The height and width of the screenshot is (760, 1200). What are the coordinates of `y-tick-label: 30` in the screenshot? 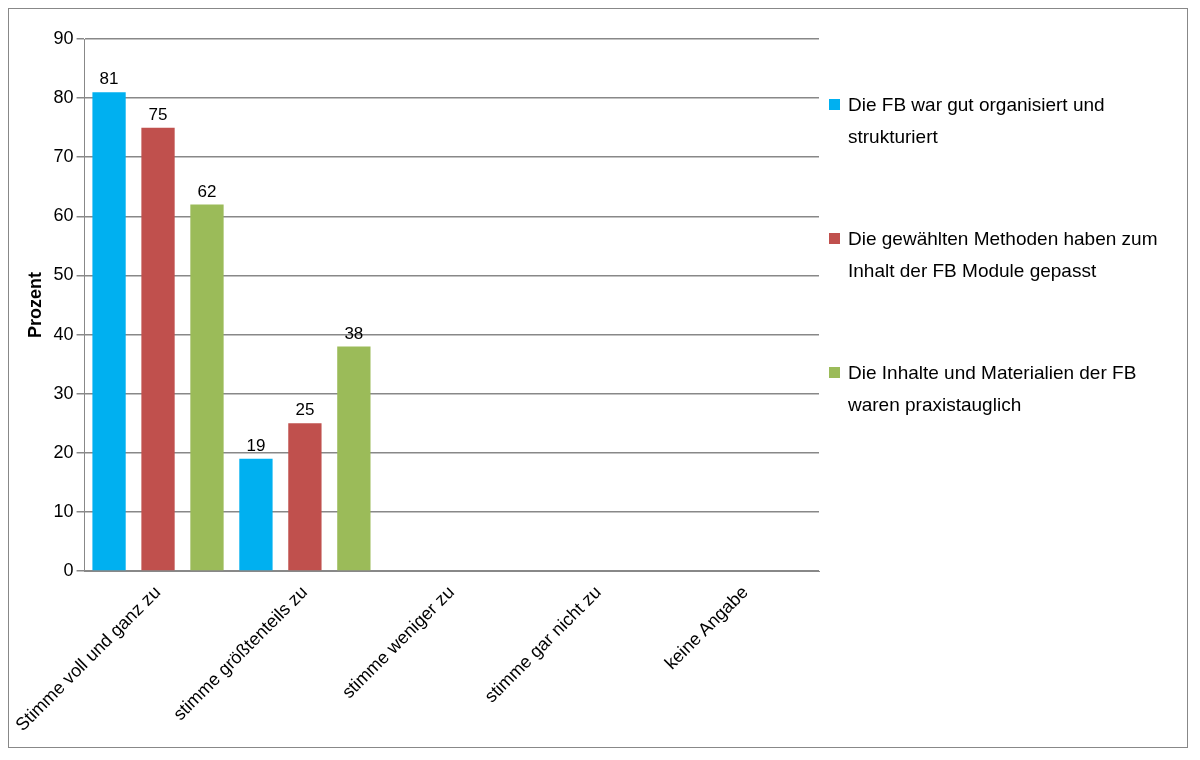 It's located at (63, 392).